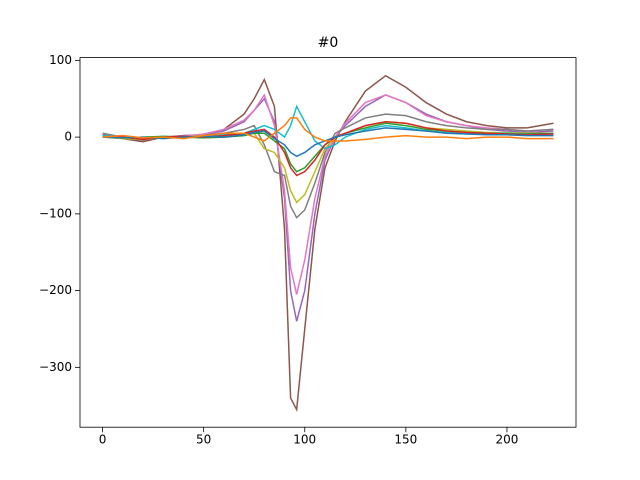 The width and height of the screenshot is (640, 480). I want to click on y-tick-label: 100, so click(60, 60).